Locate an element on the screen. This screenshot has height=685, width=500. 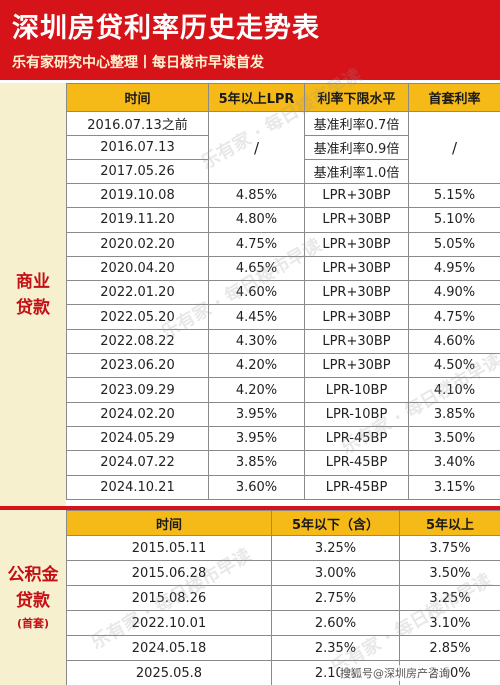
cell-date: 2025.05.8 is located at coordinates (169, 672).